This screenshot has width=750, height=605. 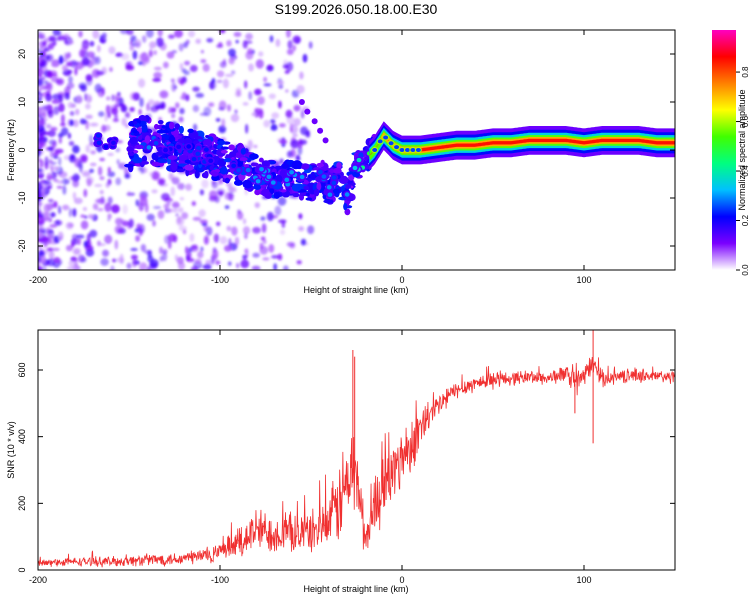 I want to click on spectrogram-branch-blob, so click(x=314, y=121).